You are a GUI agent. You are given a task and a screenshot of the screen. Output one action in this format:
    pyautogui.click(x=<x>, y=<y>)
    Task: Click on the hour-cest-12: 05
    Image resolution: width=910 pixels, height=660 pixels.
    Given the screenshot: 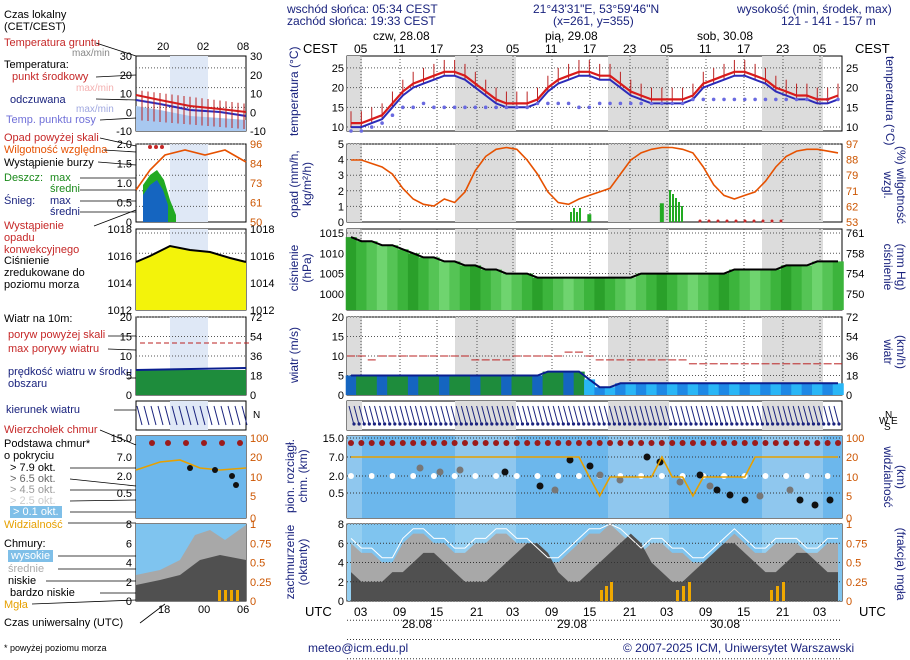 What is the action you would take?
    pyautogui.click(x=820, y=49)
    